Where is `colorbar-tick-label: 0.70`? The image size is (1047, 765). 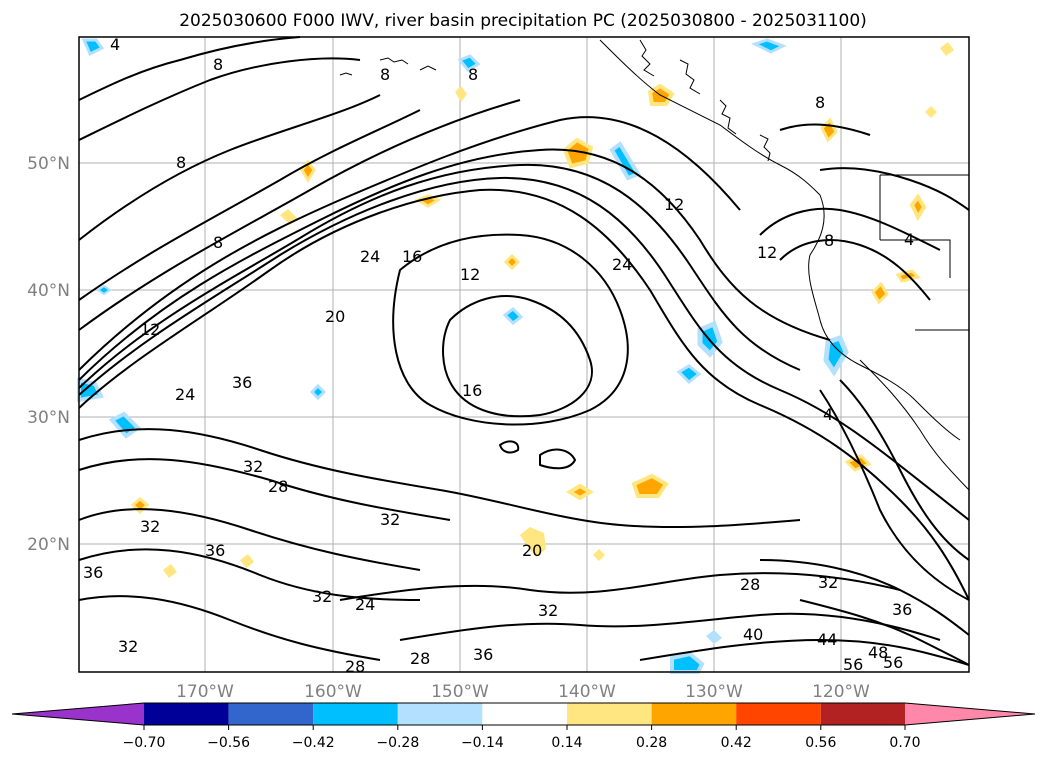
colorbar-tick-label: 0.70 is located at coordinates (904, 743).